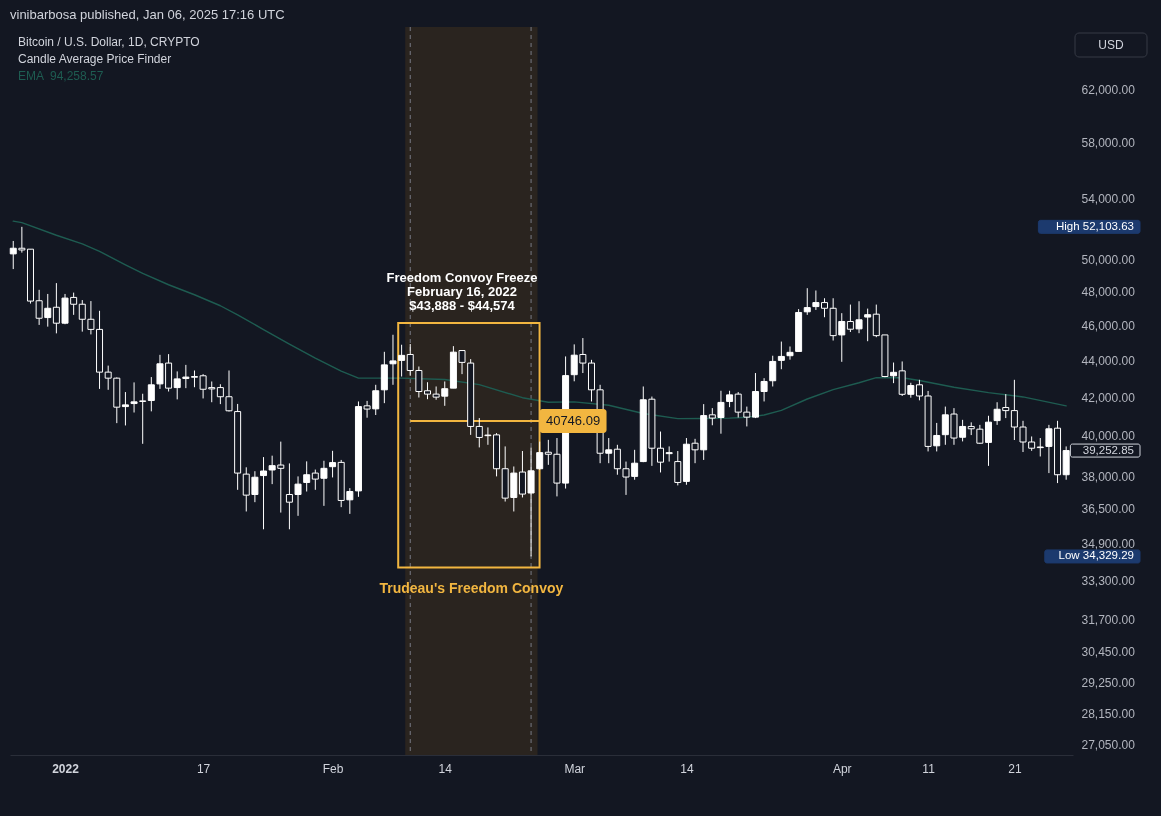  I want to click on text: vinibarbosa published, Jan 06, 2025 17:16 UTC, so click(147, 14).